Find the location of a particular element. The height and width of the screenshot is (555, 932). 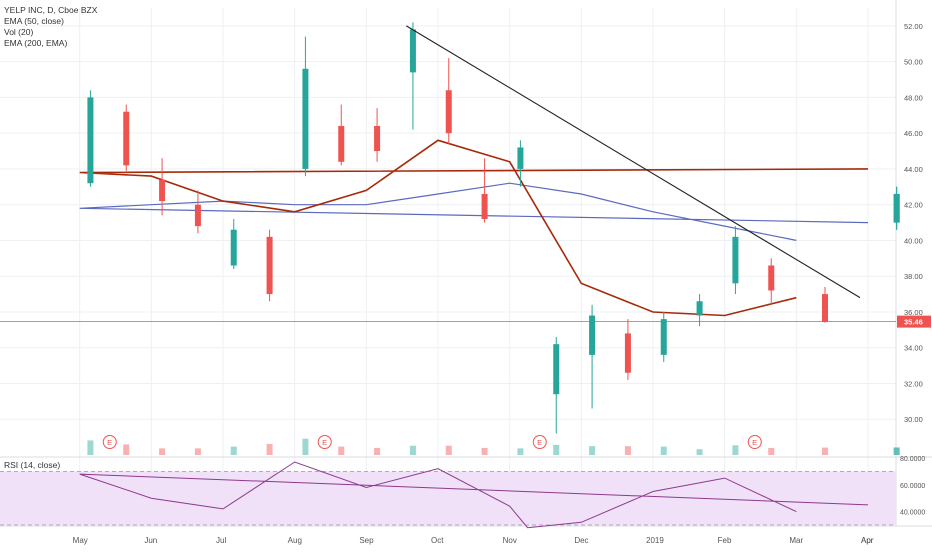

time-tick-label-0: Apr is located at coordinates (867, 540).